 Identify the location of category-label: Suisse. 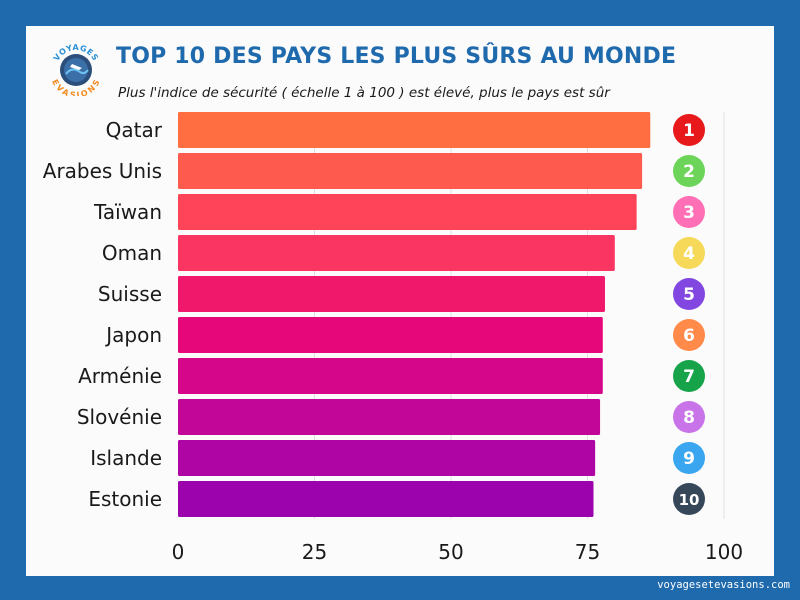
(130, 294).